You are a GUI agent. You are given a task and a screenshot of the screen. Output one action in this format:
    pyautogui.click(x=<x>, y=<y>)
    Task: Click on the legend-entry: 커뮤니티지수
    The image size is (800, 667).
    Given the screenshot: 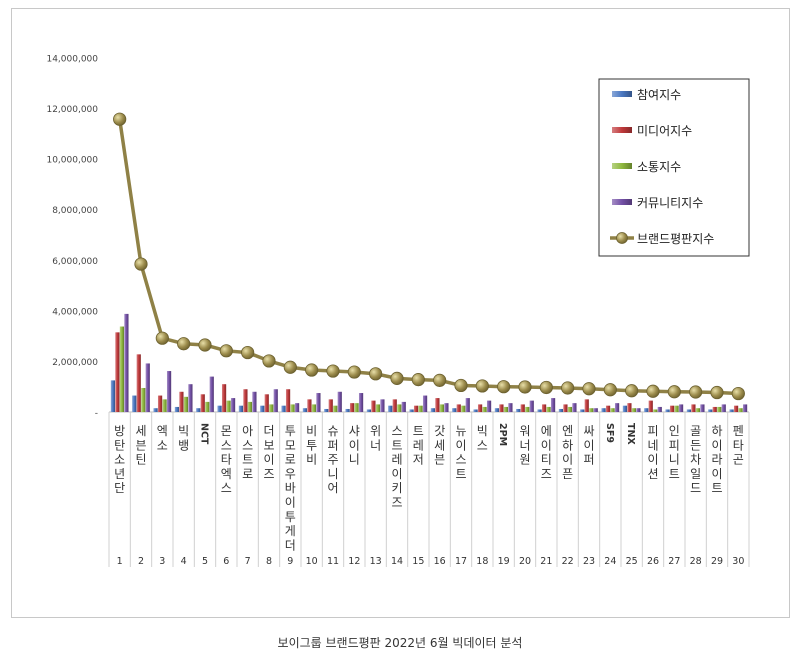 What is the action you would take?
    pyautogui.click(x=670, y=203)
    